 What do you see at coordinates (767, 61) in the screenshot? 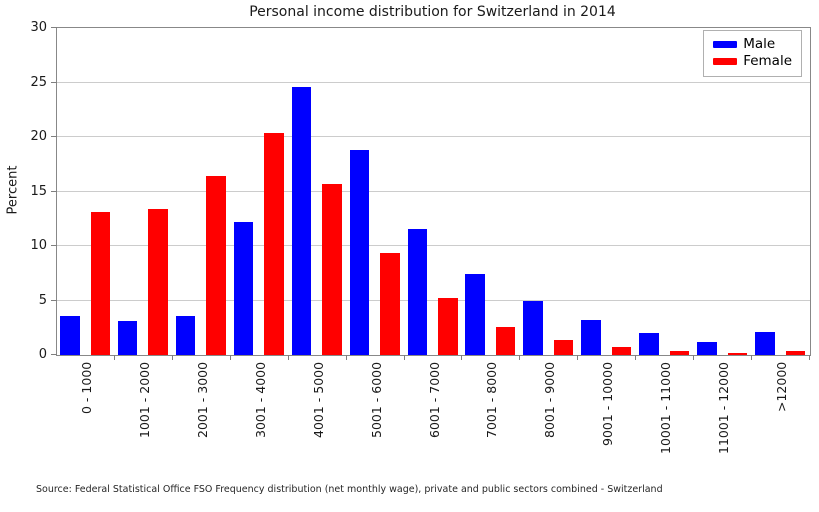
I see `legend-label-female: Female` at bounding box center [767, 61].